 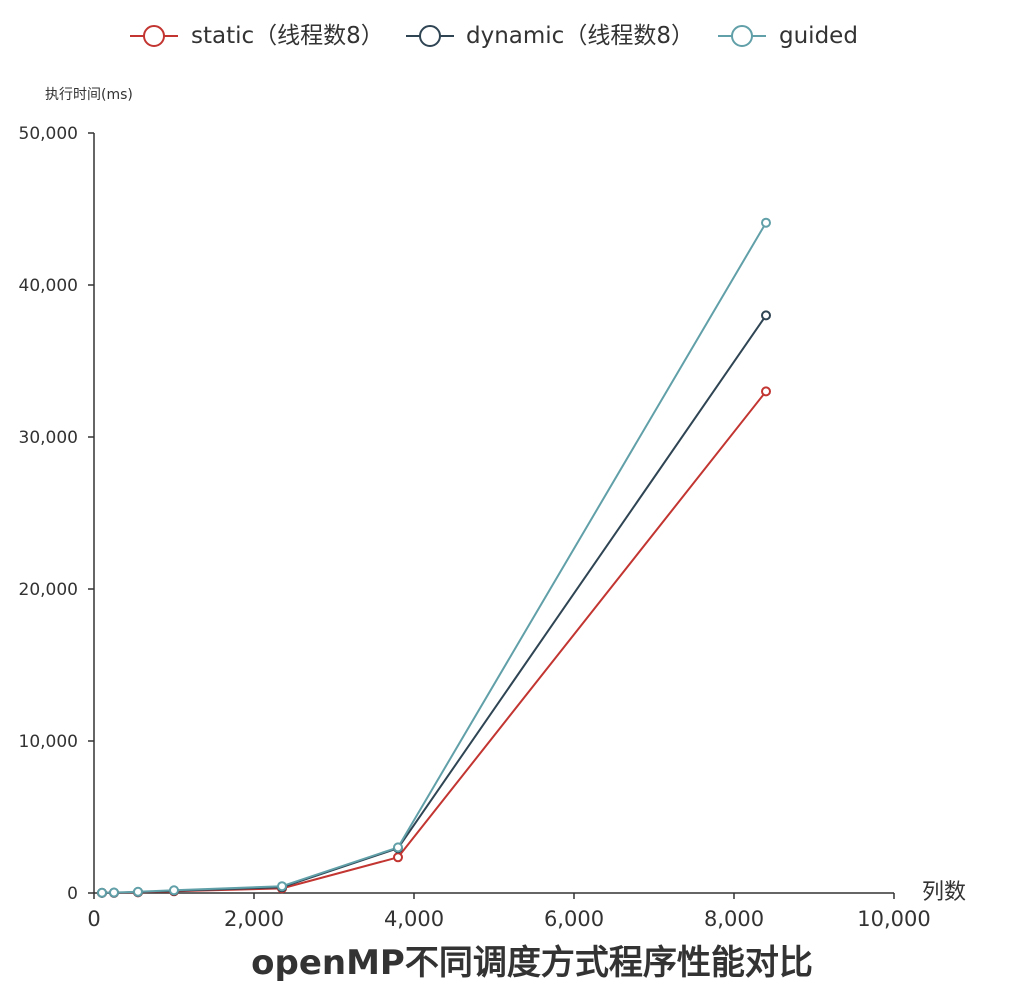 I want to click on x-tick-label: 10,000, so click(x=893, y=919).